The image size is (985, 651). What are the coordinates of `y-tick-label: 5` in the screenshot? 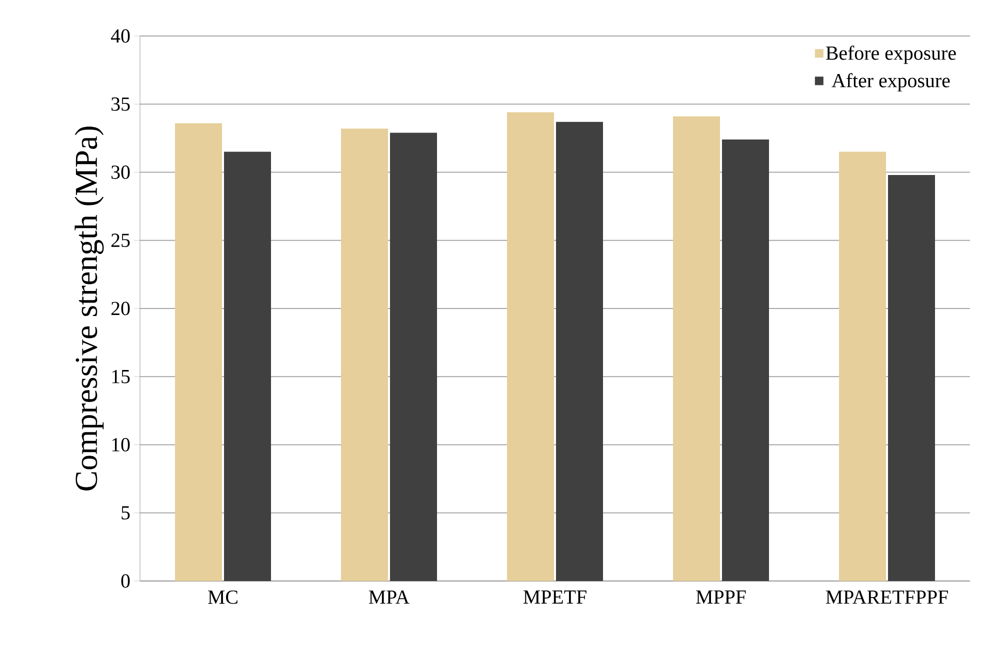 It's located at (126, 513).